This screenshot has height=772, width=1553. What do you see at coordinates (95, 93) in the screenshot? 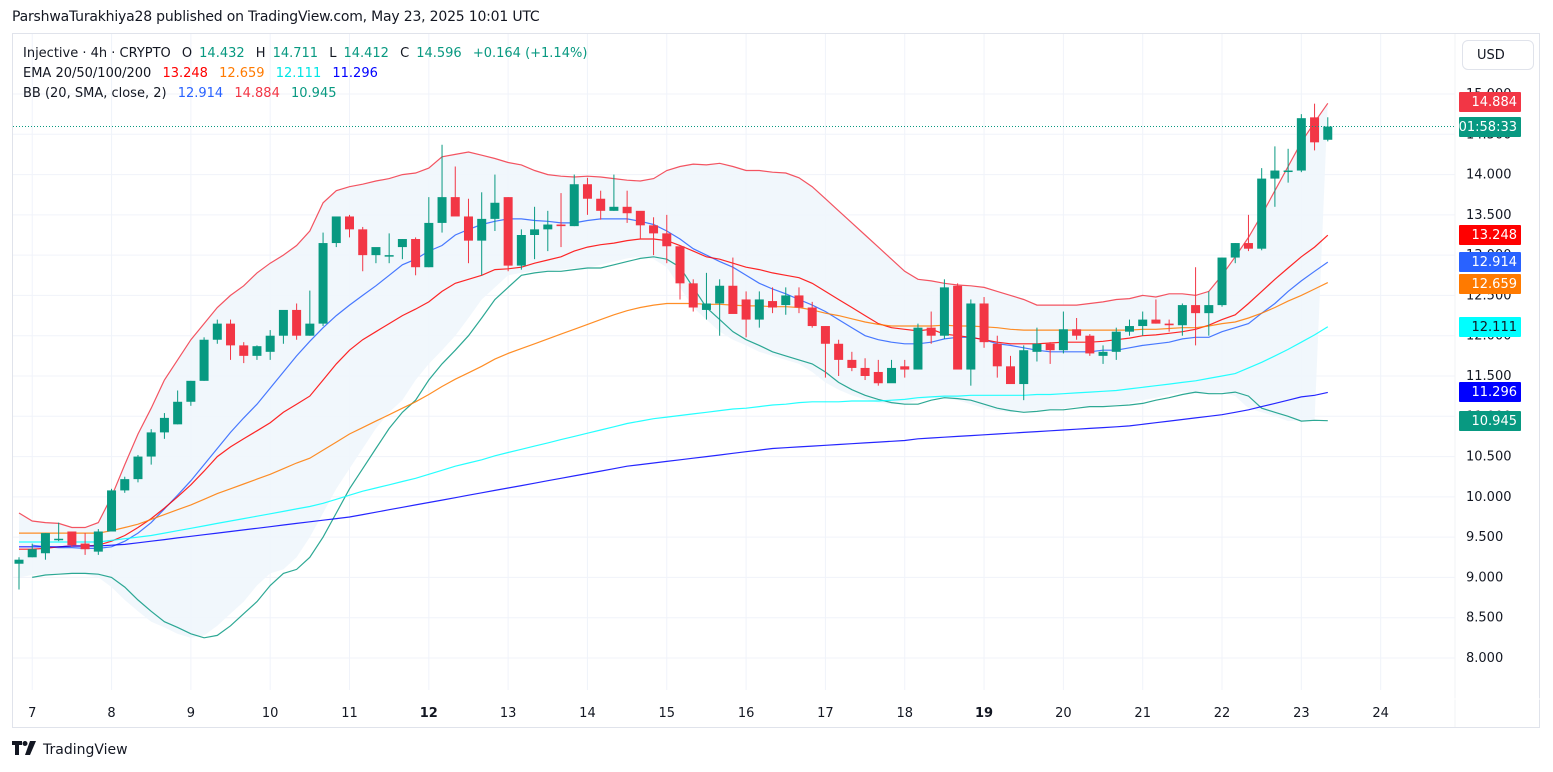
I see `bb-label: BB (20, SMA, close, 2)` at bounding box center [95, 93].